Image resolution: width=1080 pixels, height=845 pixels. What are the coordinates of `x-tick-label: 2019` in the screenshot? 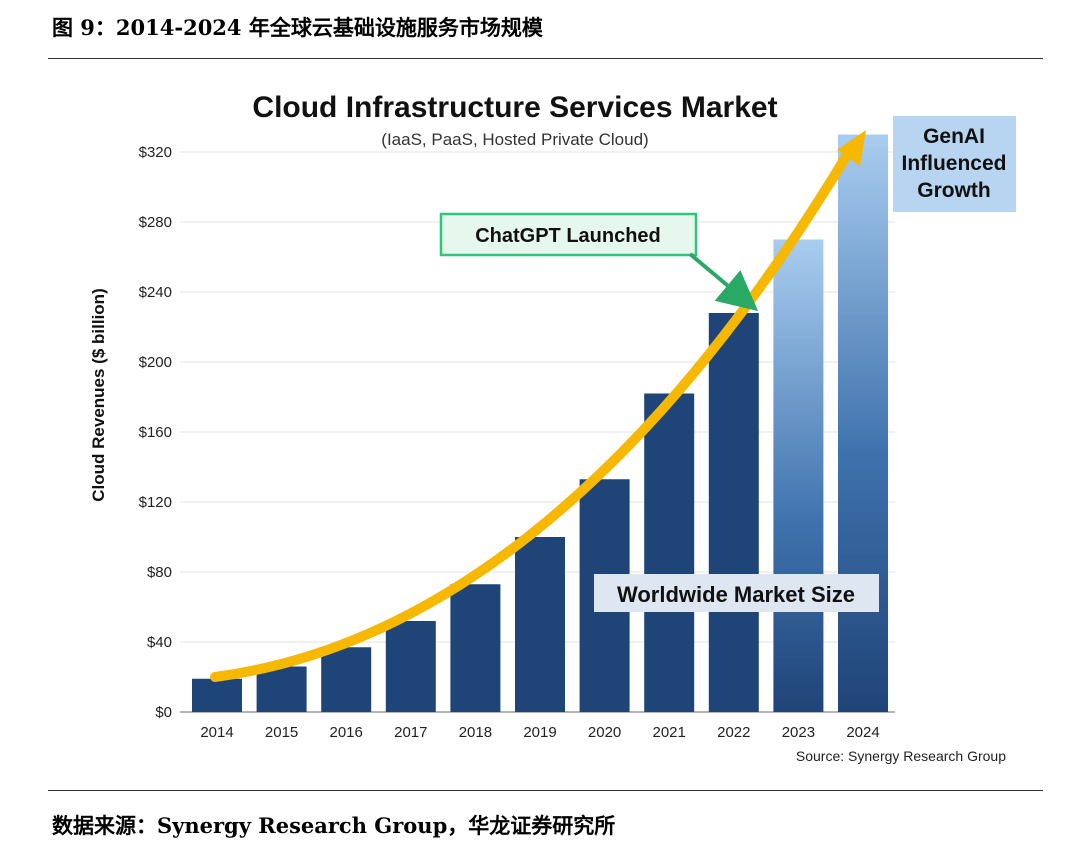 It's located at (539, 732).